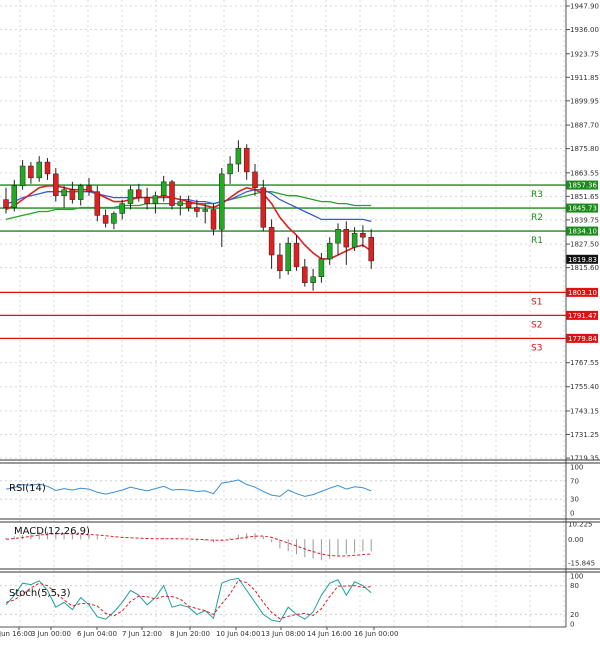 This screenshot has width=600, height=645. I want to click on stoch-tick-label: 80, so click(574, 586).